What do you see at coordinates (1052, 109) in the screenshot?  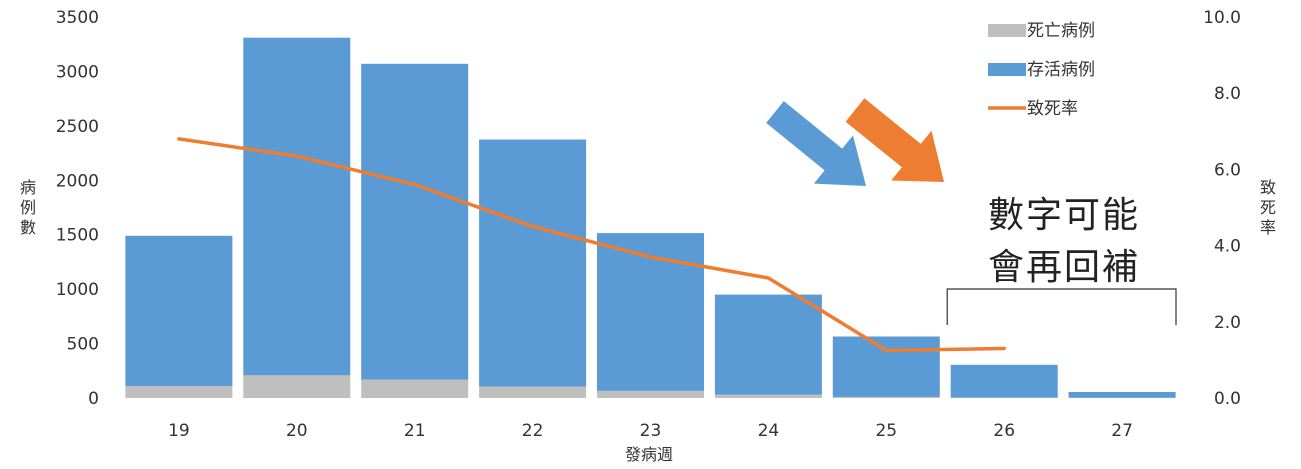 I see `legend-label: 致死率` at bounding box center [1052, 109].